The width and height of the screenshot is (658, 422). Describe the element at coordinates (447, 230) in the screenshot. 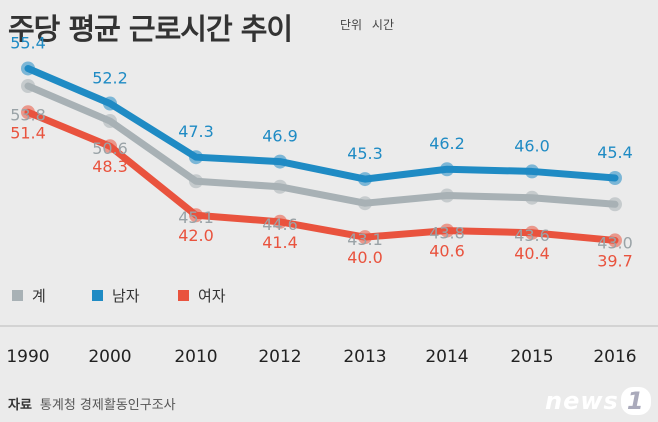

I see `data-point-여자-2014` at that location.